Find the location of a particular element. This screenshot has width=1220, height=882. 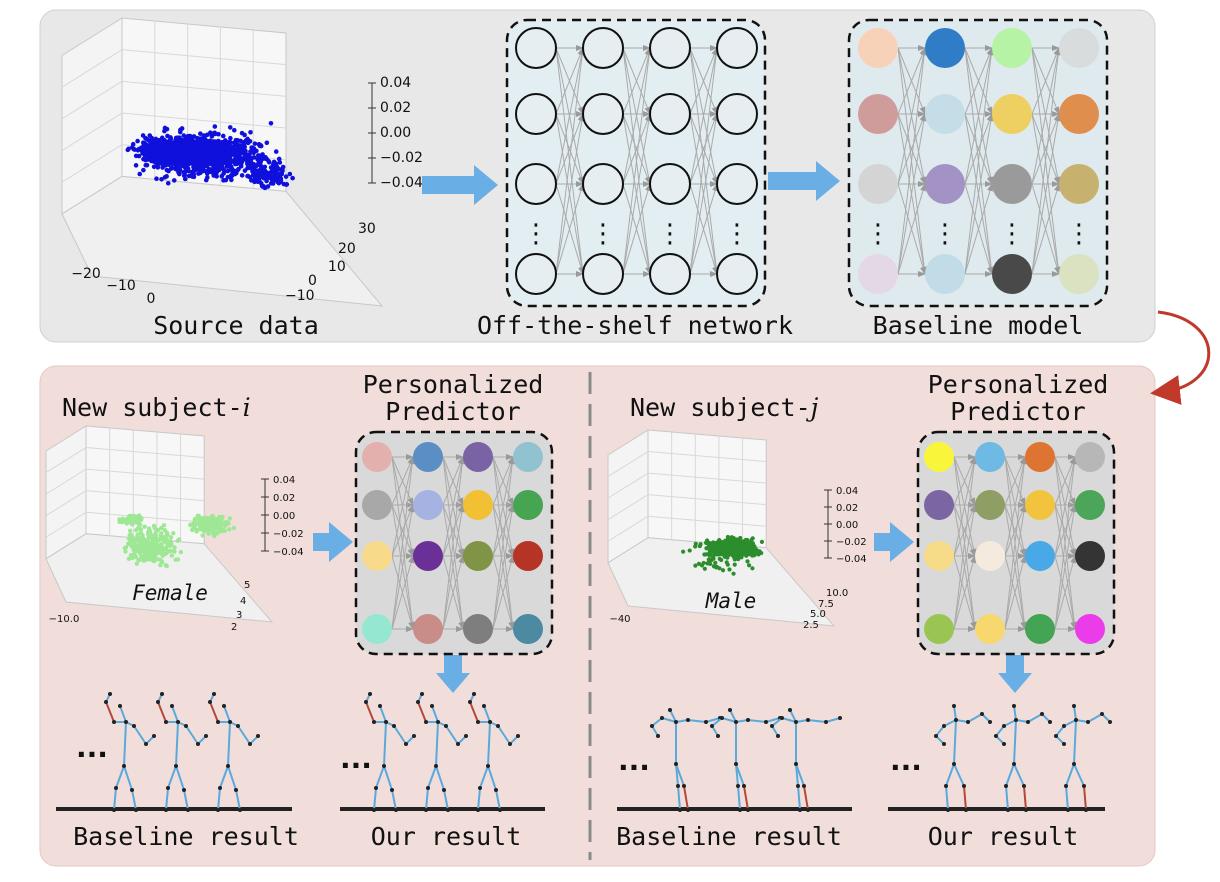

panel-link-arrow is located at coordinates (1180, 357).